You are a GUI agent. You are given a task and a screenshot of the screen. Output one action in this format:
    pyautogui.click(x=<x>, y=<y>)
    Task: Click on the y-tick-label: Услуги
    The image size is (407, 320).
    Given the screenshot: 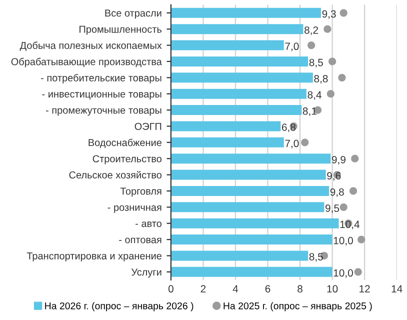 What is the action you would take?
    pyautogui.click(x=146, y=273)
    